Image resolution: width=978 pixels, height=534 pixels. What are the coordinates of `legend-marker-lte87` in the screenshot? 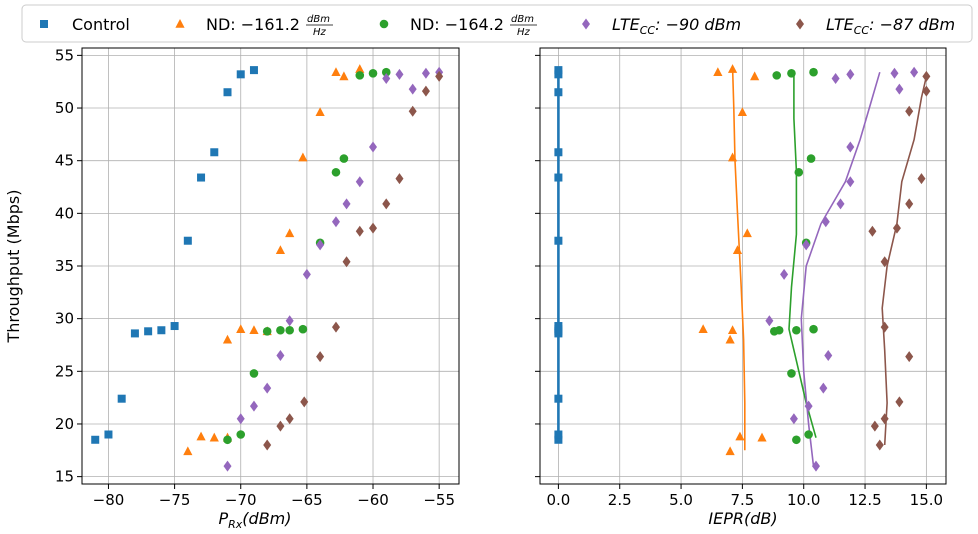 It's located at (800, 24).